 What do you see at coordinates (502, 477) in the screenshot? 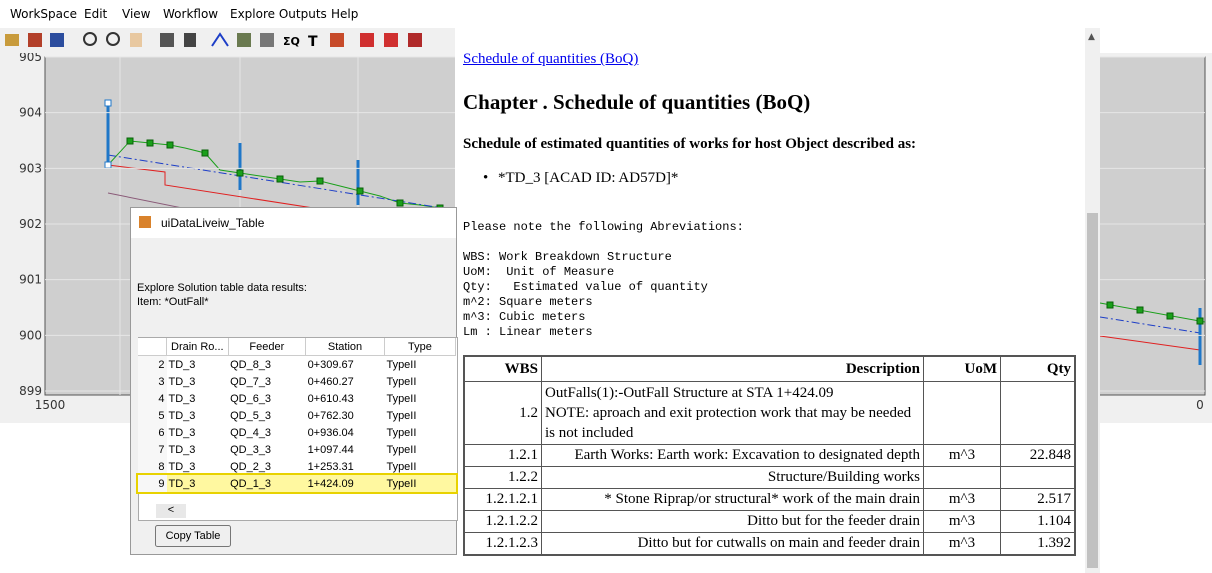
I see `wbs-cell: 1.2.2` at bounding box center [502, 477].